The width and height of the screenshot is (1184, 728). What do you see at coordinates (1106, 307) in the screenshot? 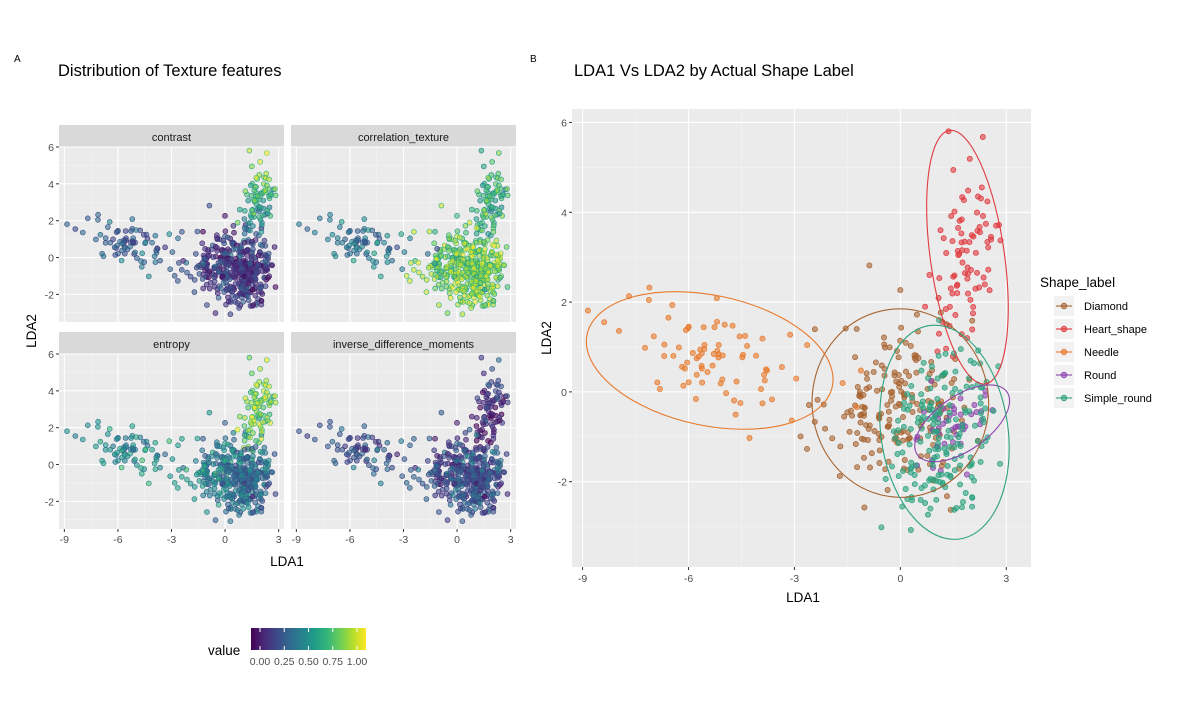
I see `legend-label-diamond: Diamond` at bounding box center [1106, 307].